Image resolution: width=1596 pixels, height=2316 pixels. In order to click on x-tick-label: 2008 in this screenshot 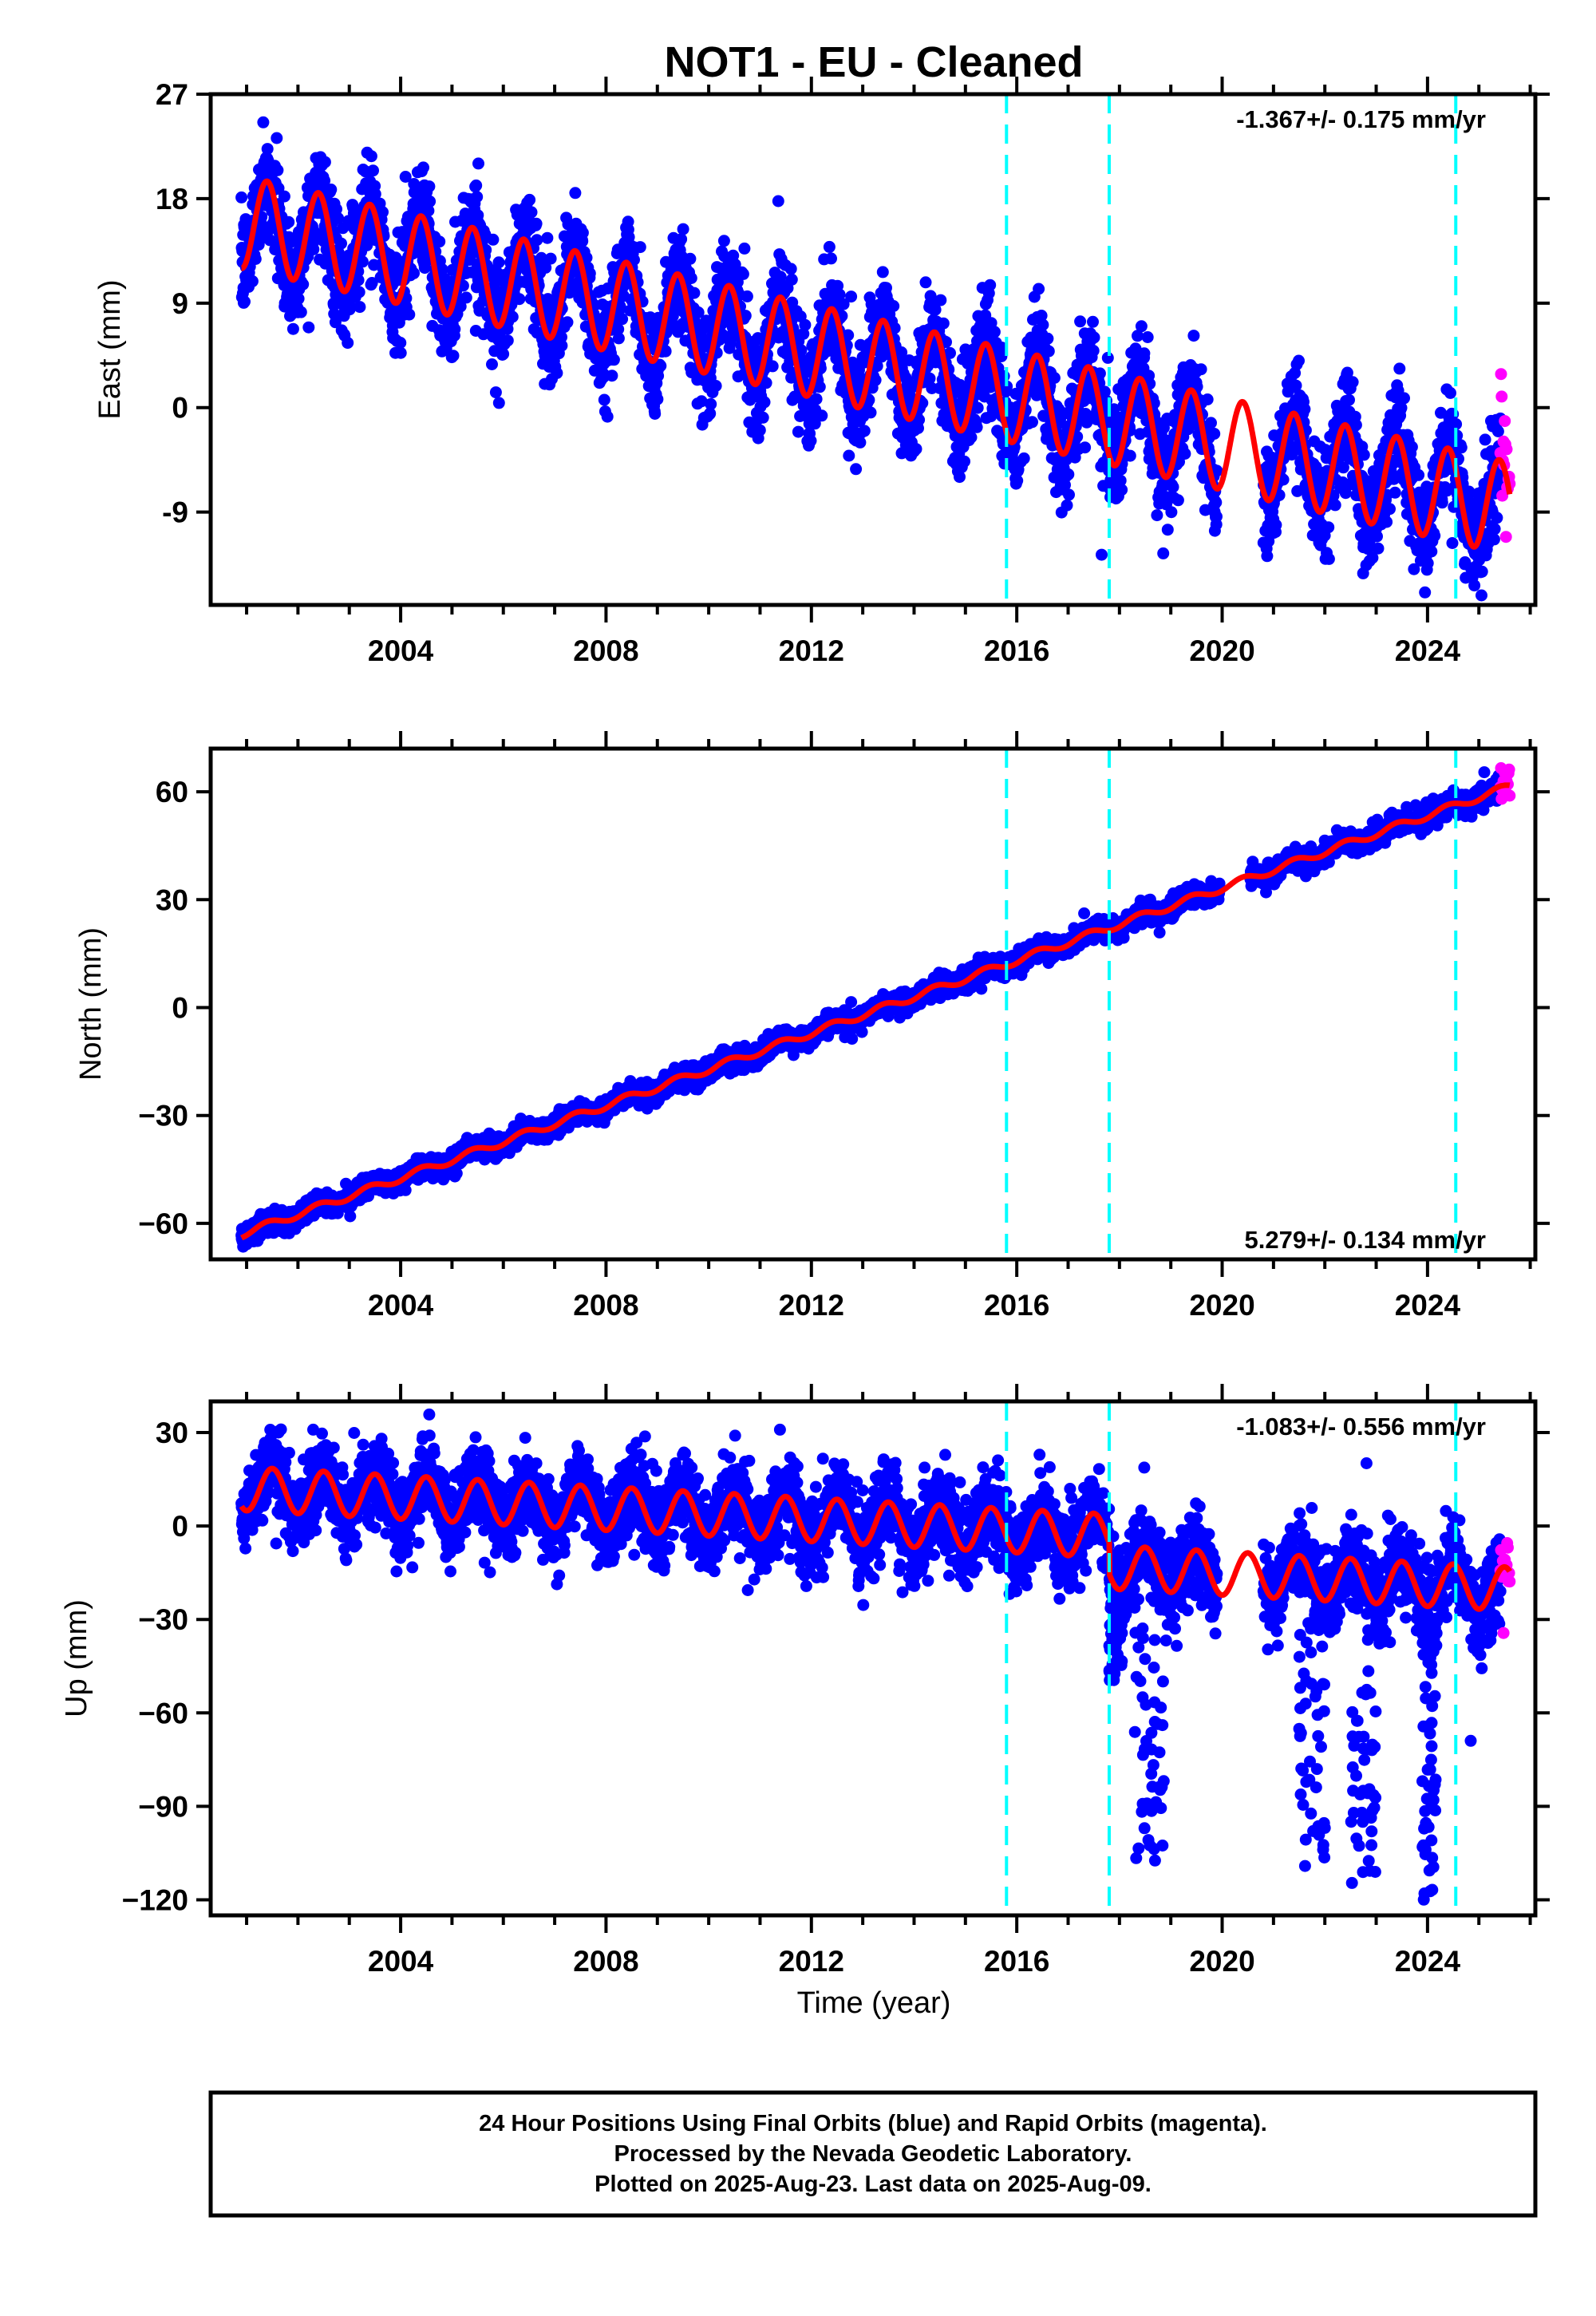, I will do `click(605, 650)`.